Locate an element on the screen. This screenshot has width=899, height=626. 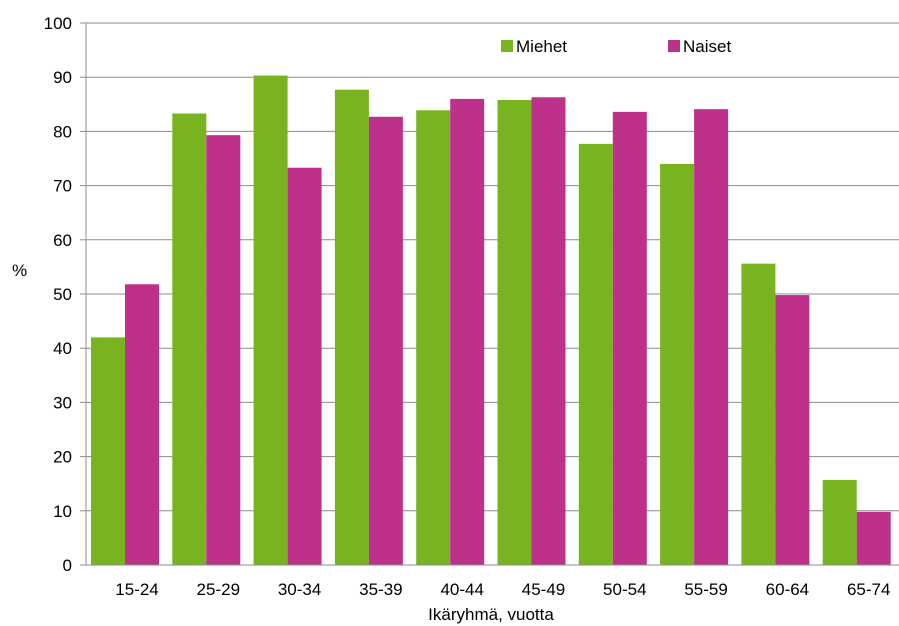
legend: Miehet Naiset is located at coordinates (616, 46).